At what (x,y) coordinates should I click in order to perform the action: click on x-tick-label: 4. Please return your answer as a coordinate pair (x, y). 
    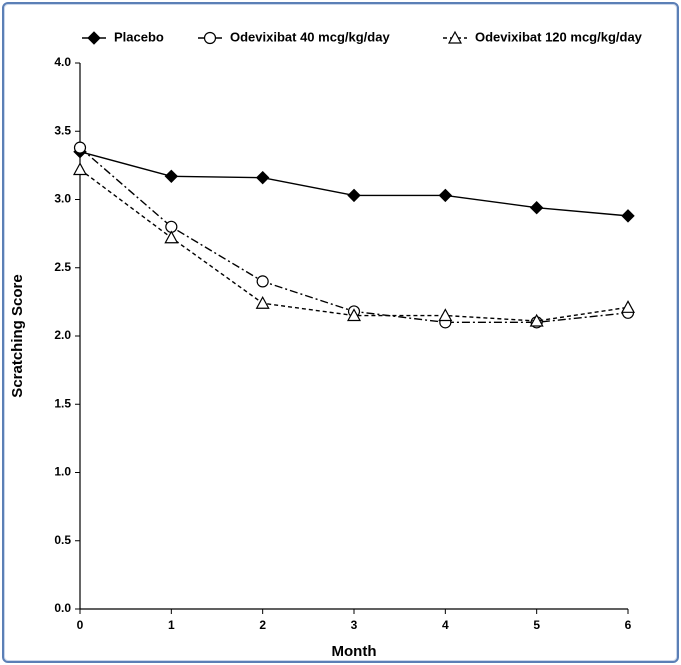
    Looking at the image, I should click on (445, 625).